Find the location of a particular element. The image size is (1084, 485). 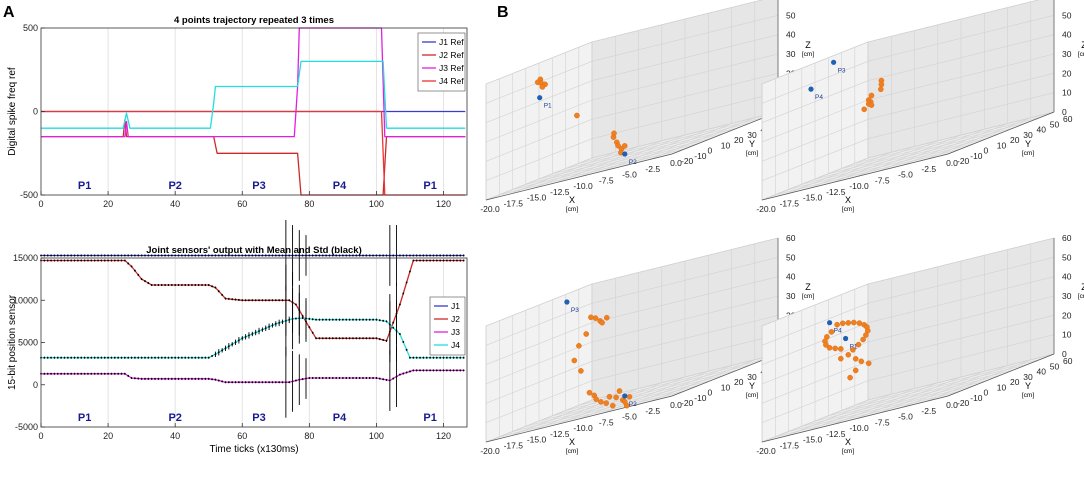

z-axis-label: Z is located at coordinates (1082, 45).